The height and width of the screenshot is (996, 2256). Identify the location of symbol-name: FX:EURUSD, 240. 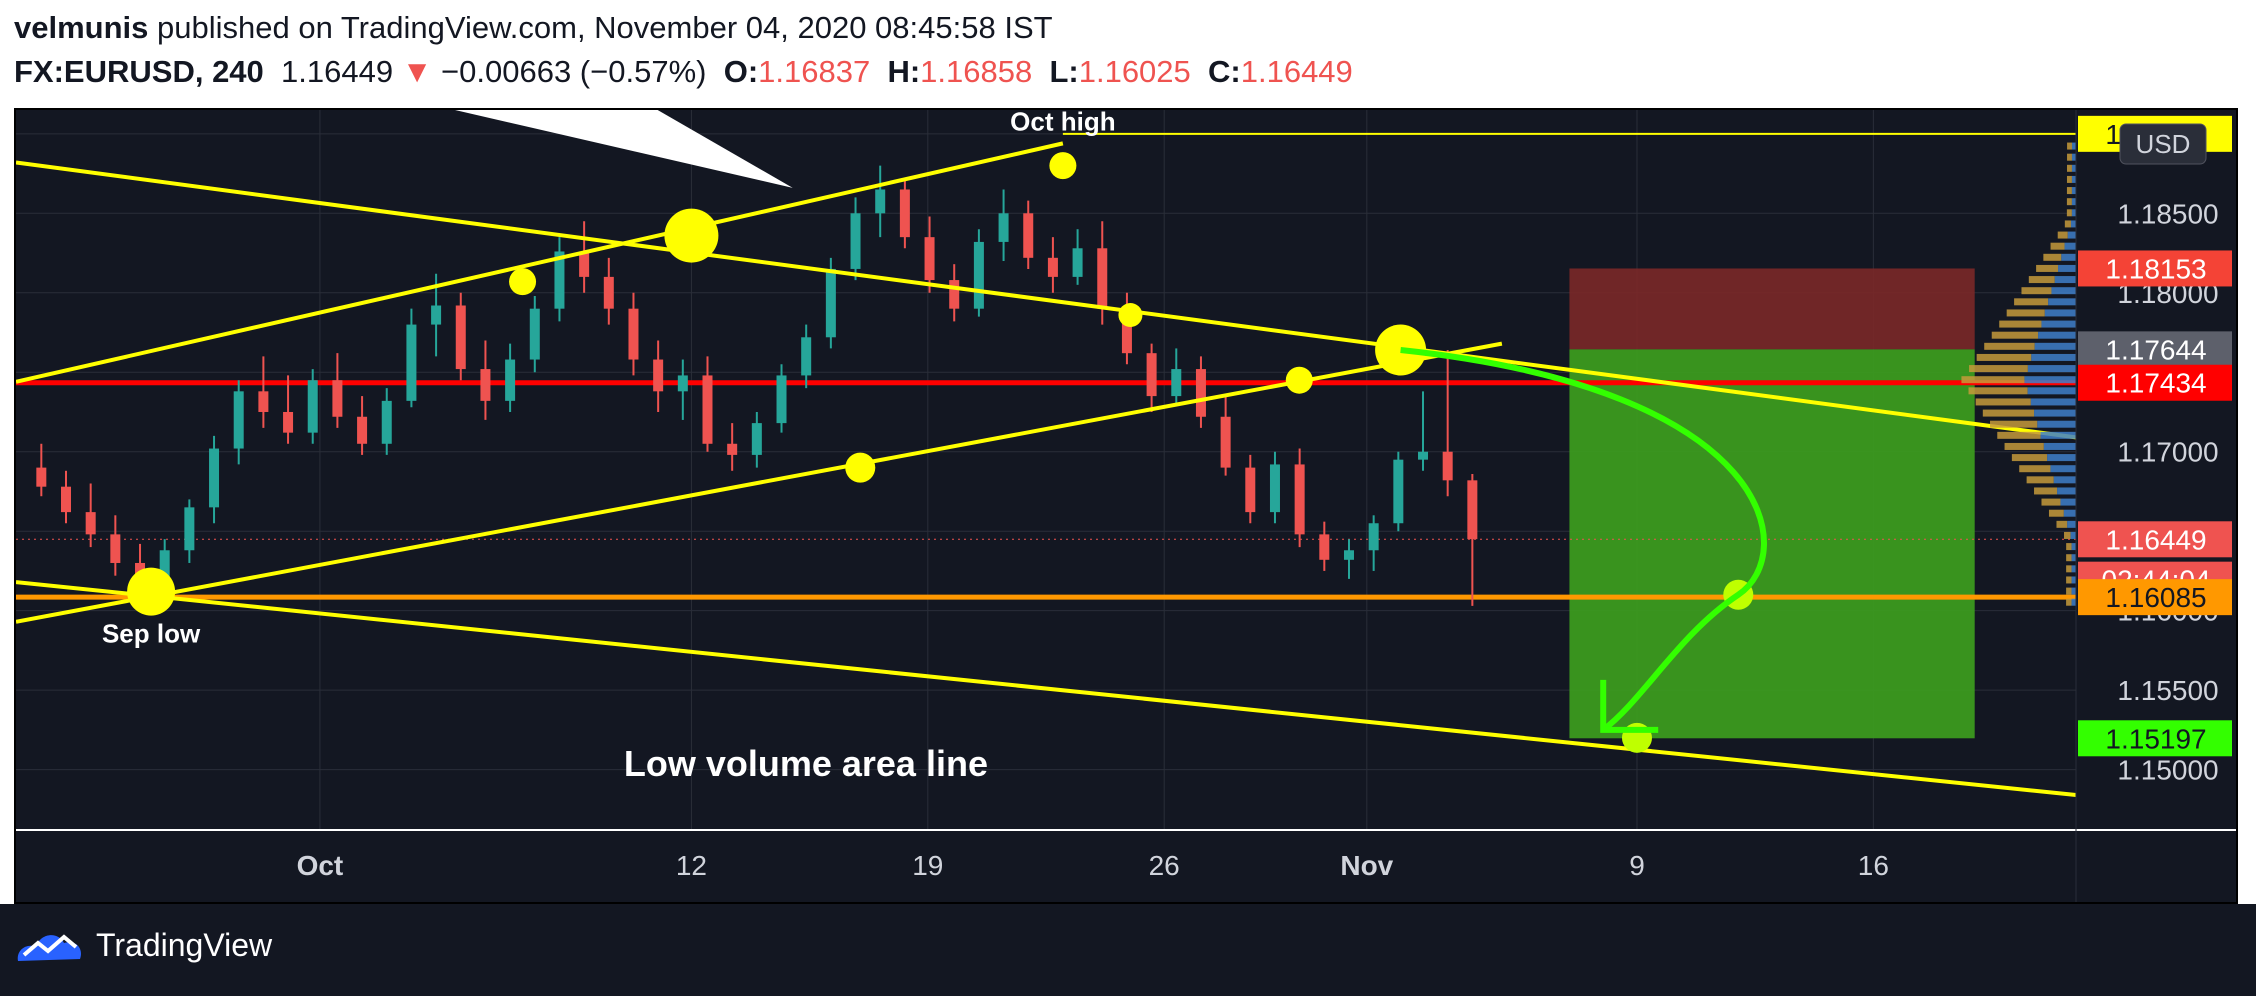
(139, 71).